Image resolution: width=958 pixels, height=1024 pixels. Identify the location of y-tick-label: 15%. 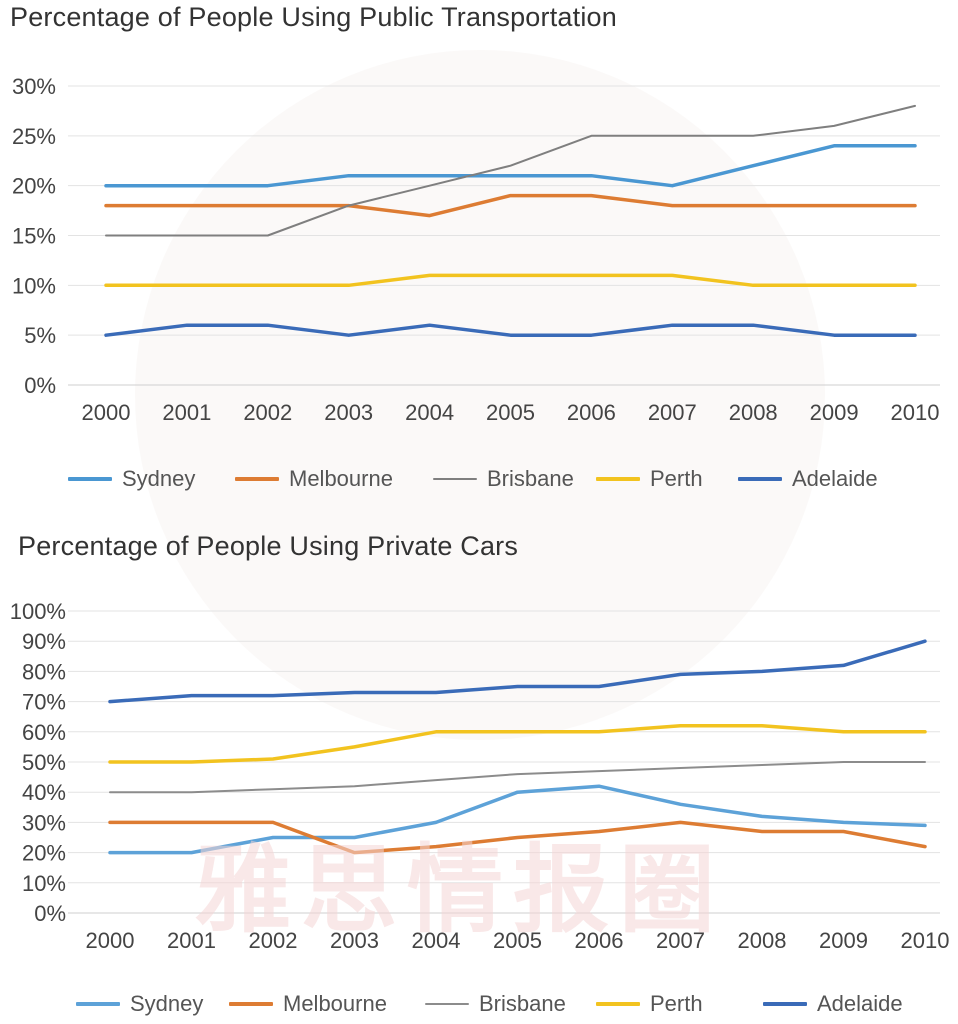
(34, 236).